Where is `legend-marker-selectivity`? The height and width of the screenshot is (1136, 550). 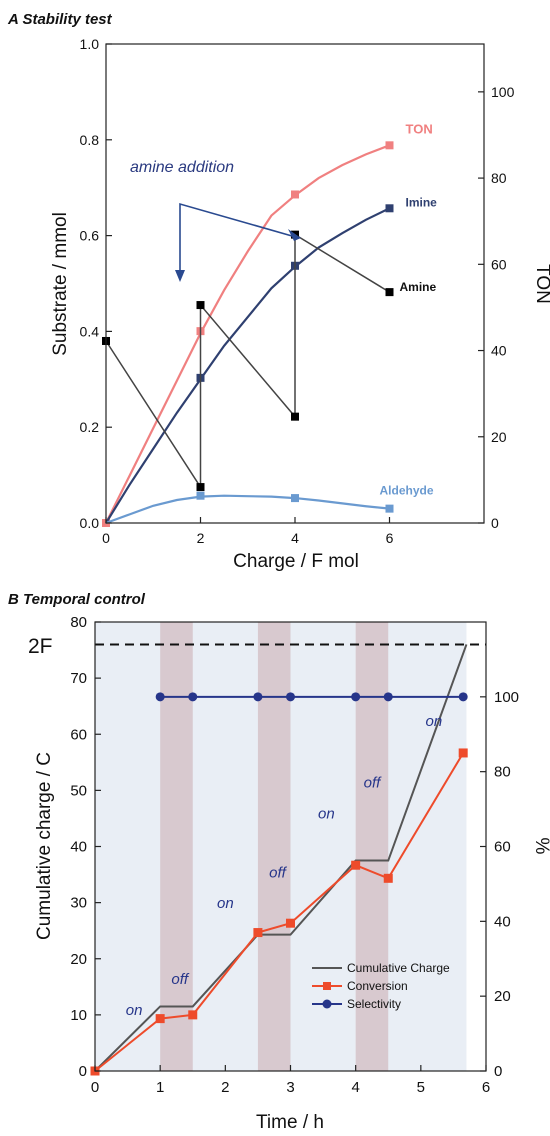
legend-marker-selectivity is located at coordinates (327, 1004).